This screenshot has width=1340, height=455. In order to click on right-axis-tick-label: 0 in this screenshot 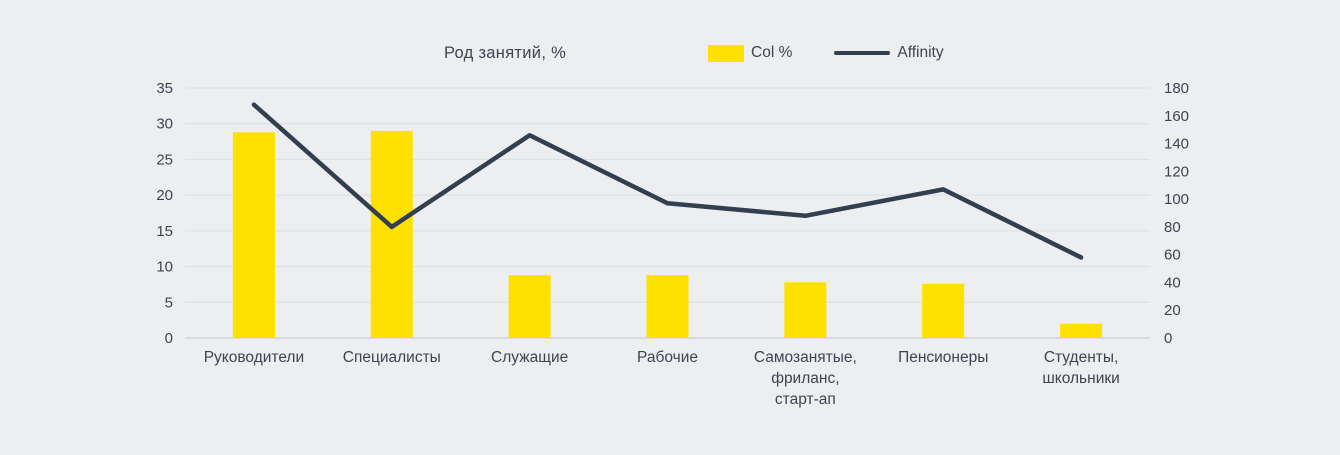, I will do `click(1168, 338)`.